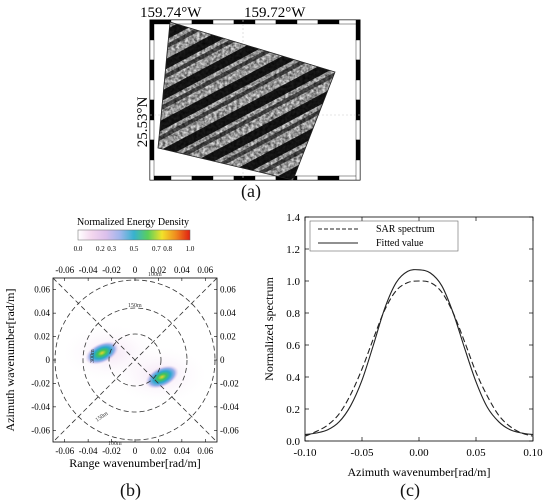 This screenshot has width=550, height=503. What do you see at coordinates (159, 270) in the screenshot?
I see `spectrum-xtick-top: 0.02` at bounding box center [159, 270].